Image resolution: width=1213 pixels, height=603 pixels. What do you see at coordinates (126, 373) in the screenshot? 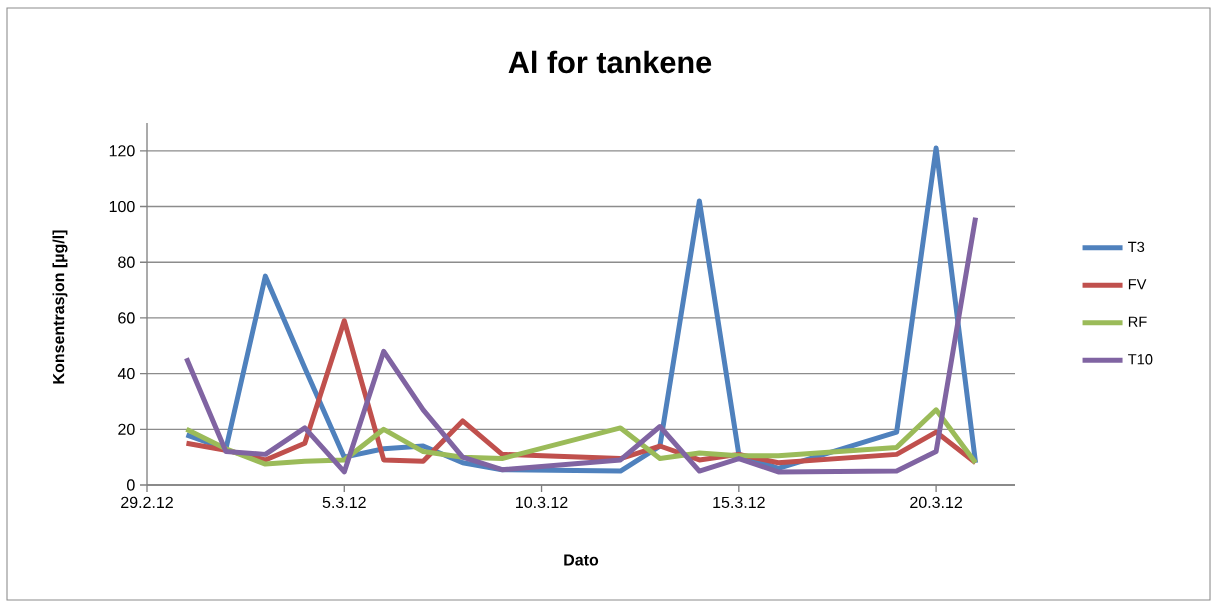
I see `y-tick-label: 40` at bounding box center [126, 373].